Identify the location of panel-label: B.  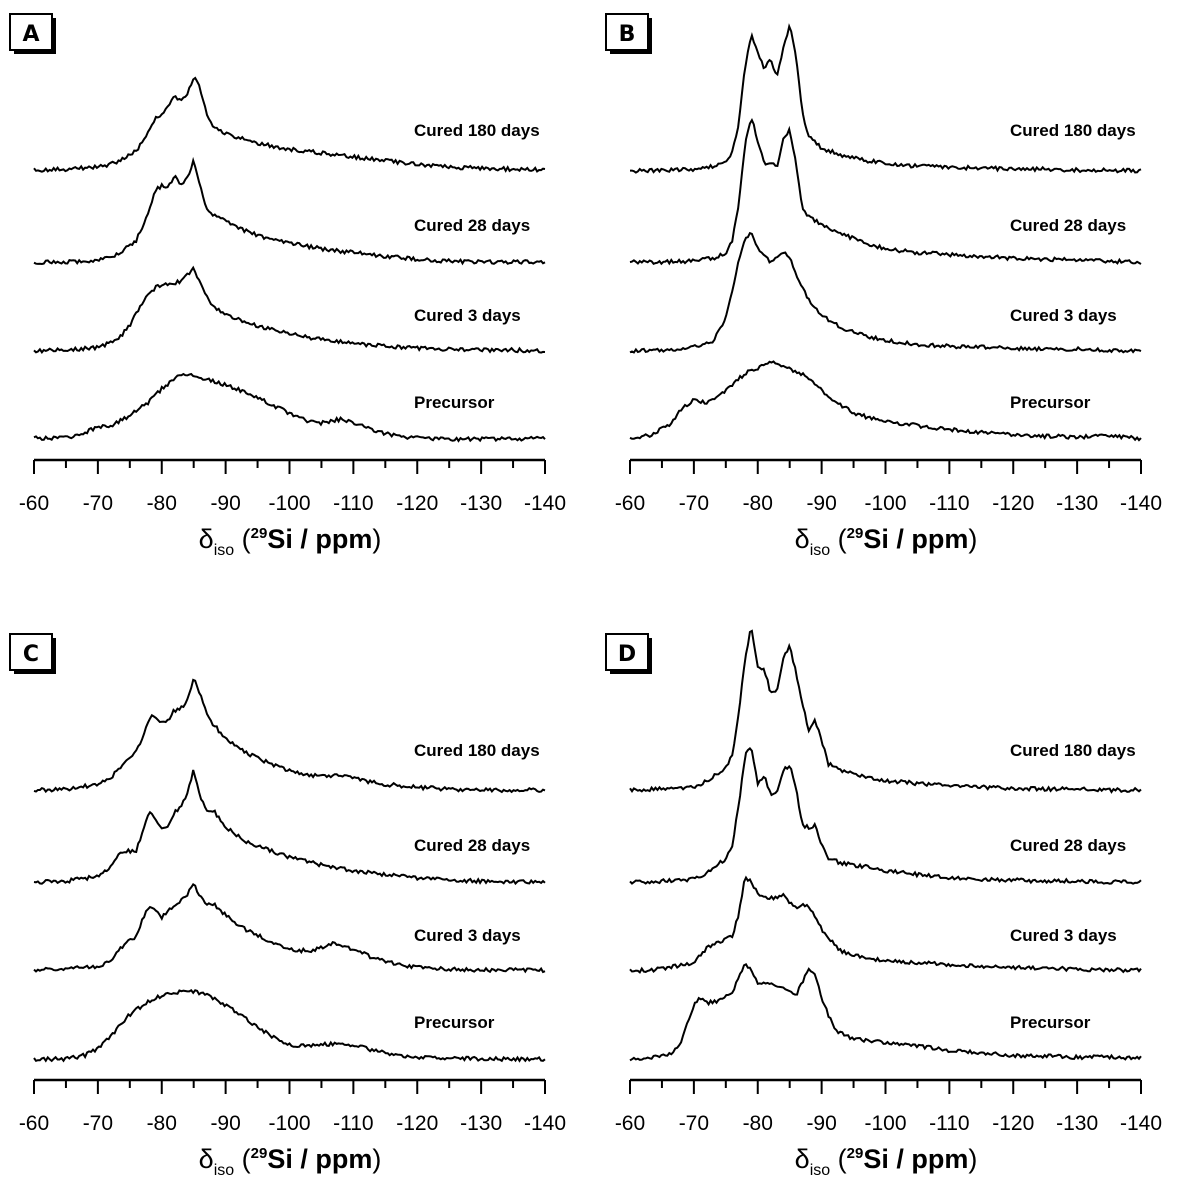
(627, 34).